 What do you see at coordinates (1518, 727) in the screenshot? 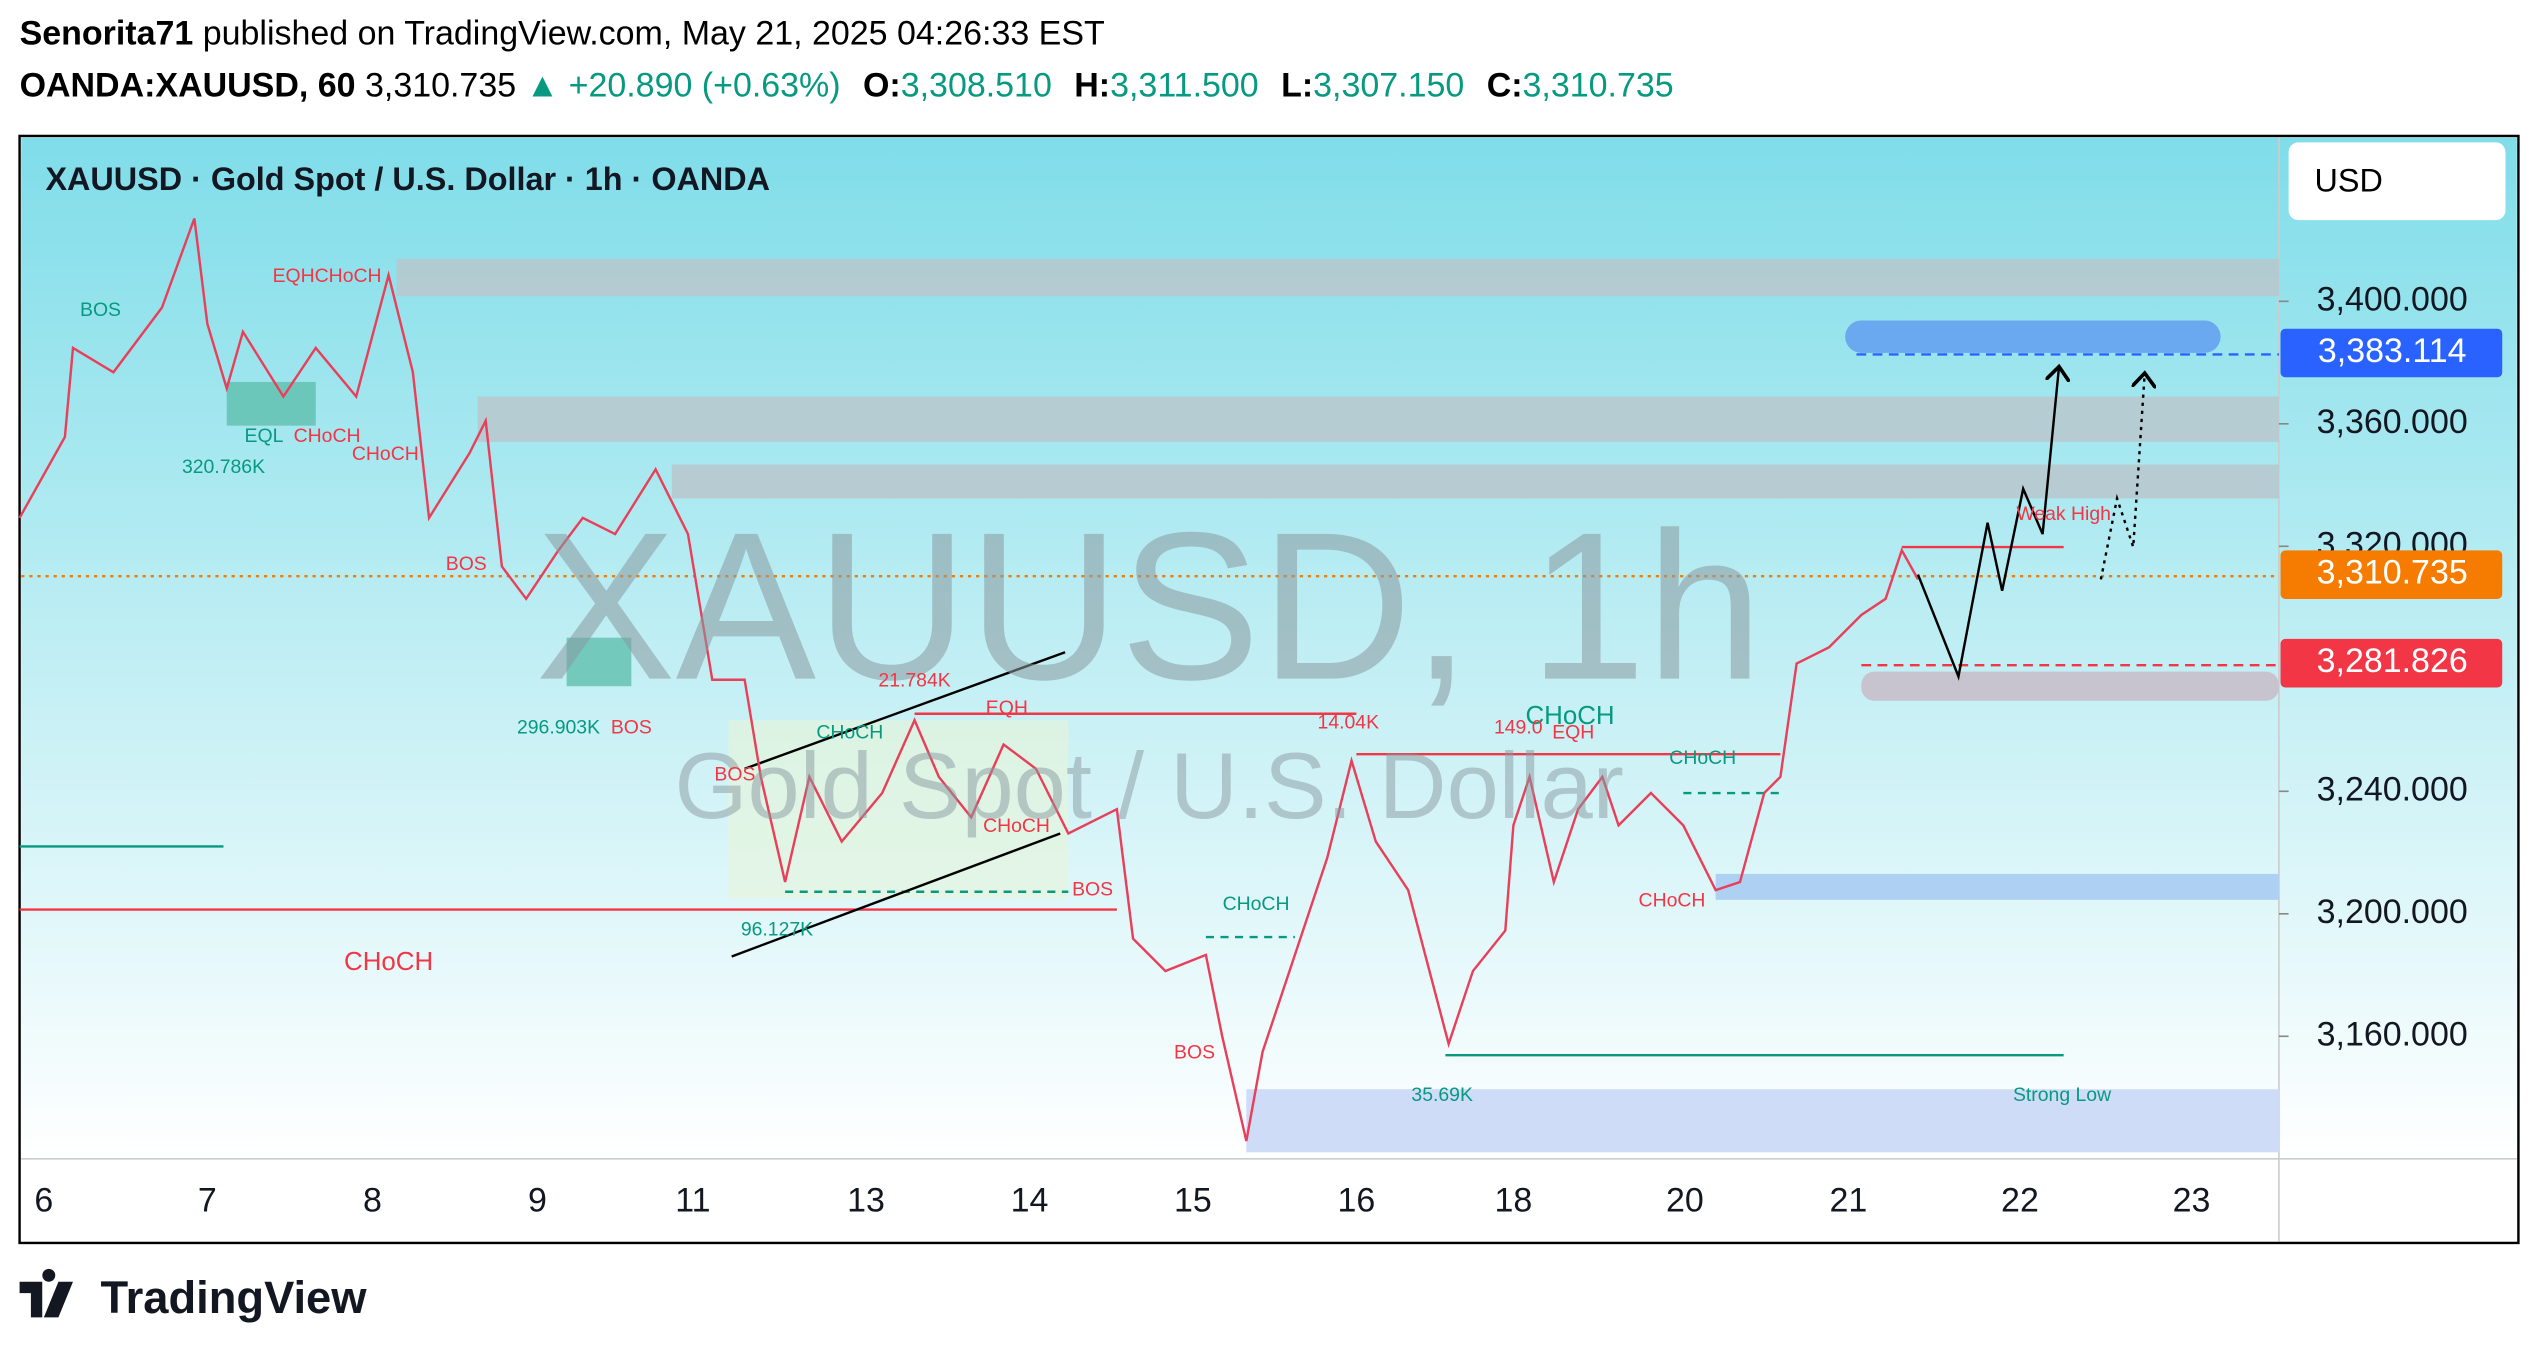
I see `annotation: 149.0` at bounding box center [1518, 727].